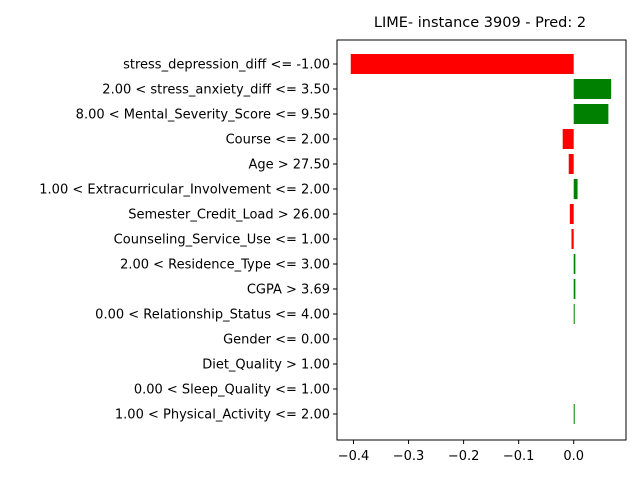  I want to click on x-tick-label-2: −0.2, so click(464, 456).